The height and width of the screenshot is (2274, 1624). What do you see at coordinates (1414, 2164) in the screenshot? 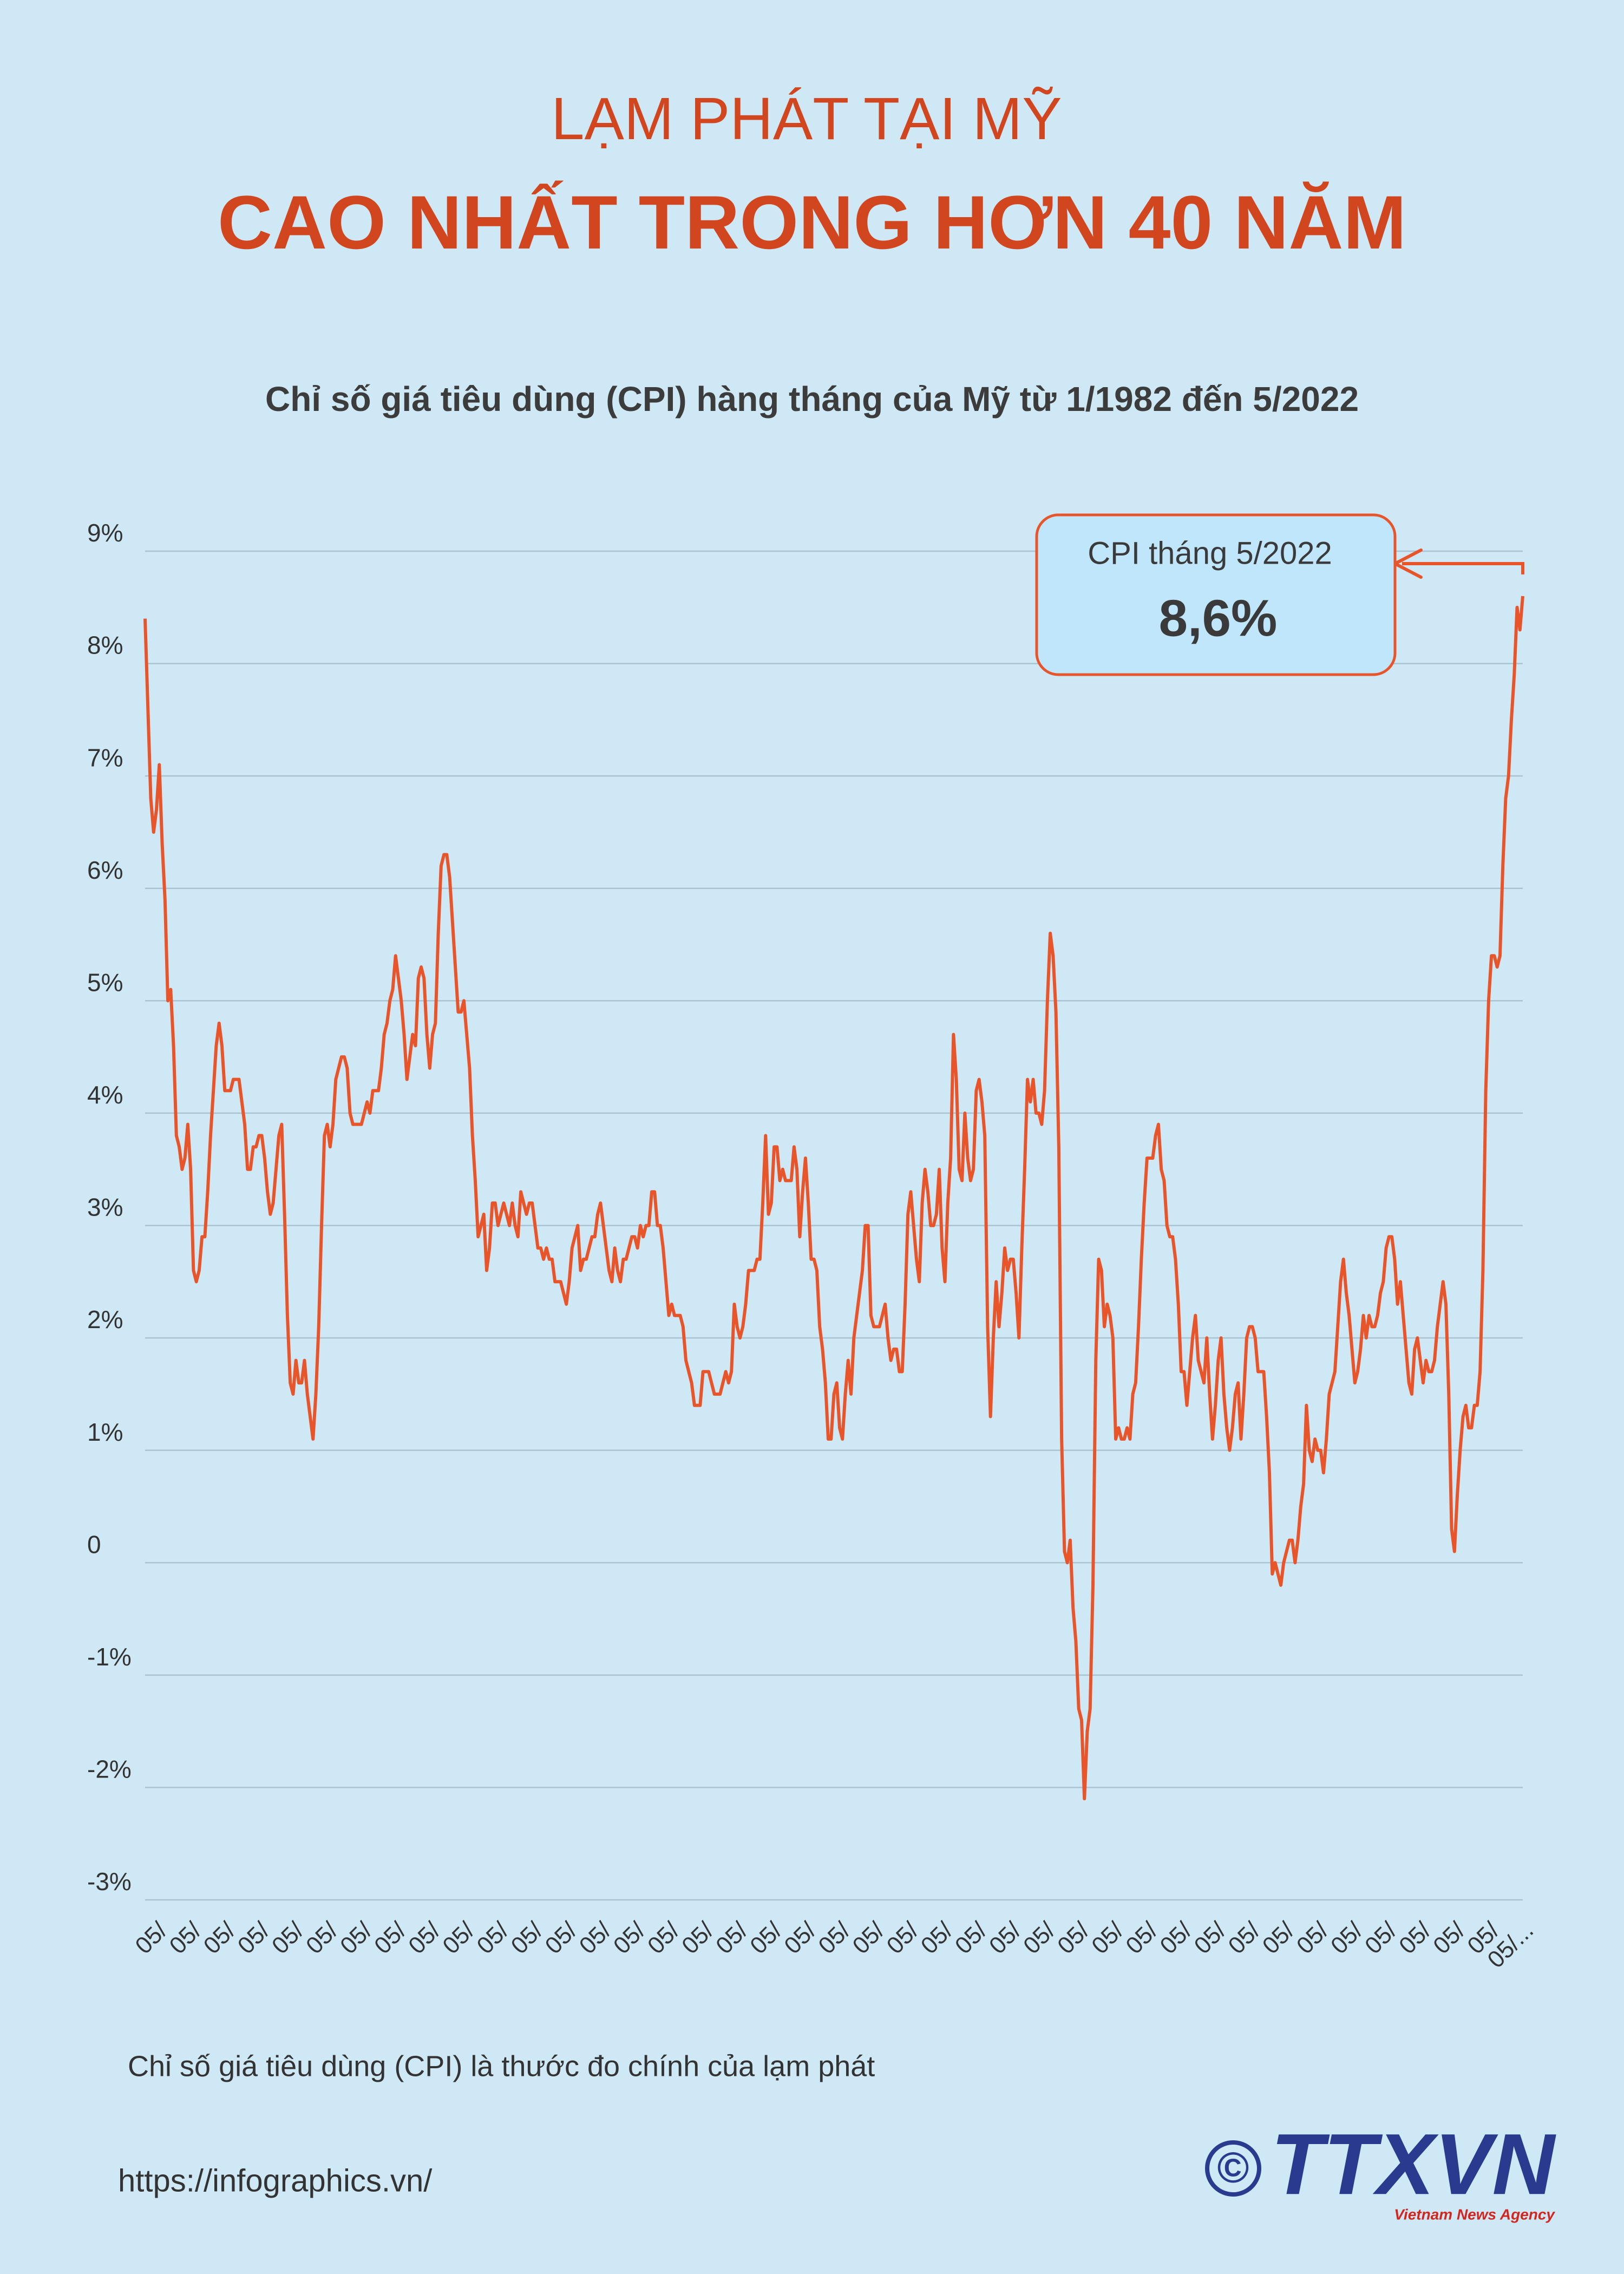
I see `logo: TTXVN` at bounding box center [1414, 2164].